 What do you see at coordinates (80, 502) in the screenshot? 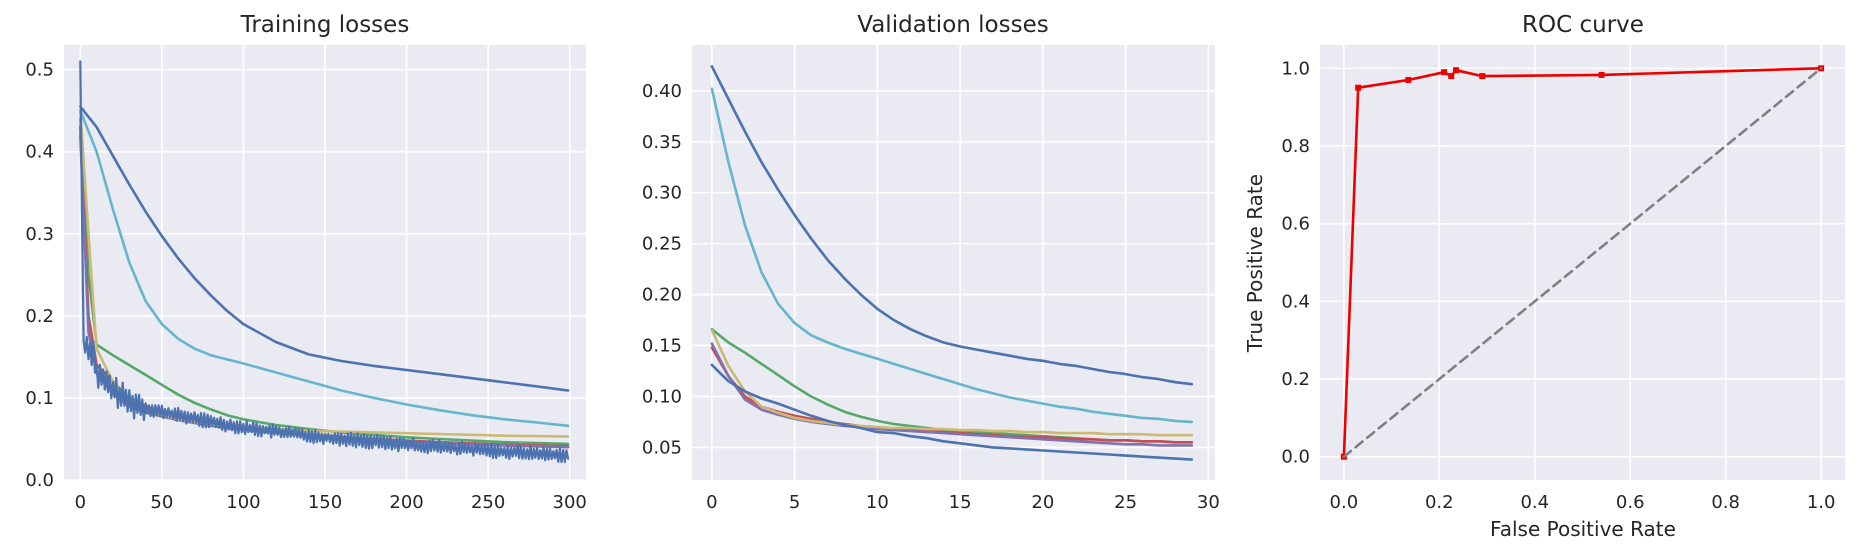
I see `x-tick-label-training: 0` at bounding box center [80, 502].